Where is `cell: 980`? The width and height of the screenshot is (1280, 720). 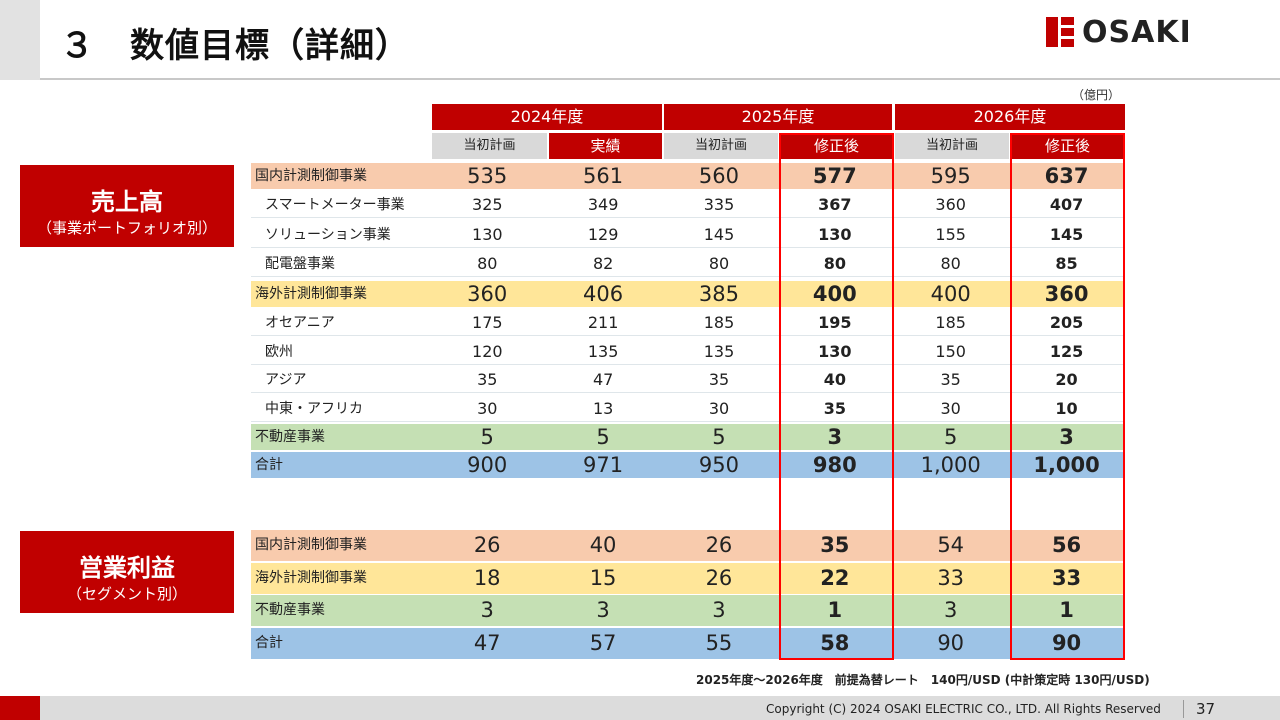
cell: 980 is located at coordinates (834, 465).